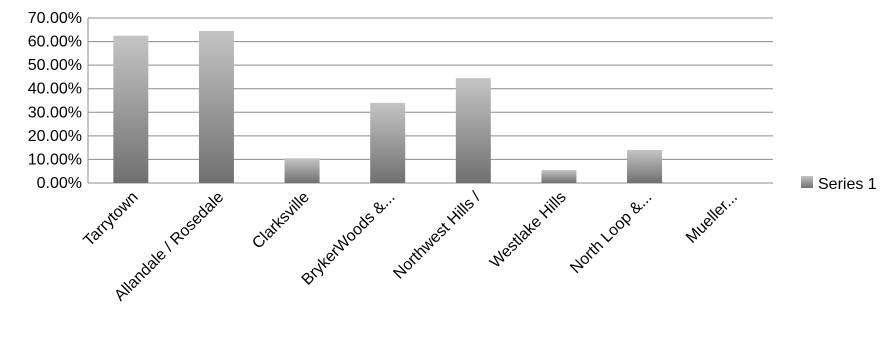 Image resolution: width=896 pixels, height=356 pixels. I want to click on y-tick-label: 60.00%, so click(55, 42).